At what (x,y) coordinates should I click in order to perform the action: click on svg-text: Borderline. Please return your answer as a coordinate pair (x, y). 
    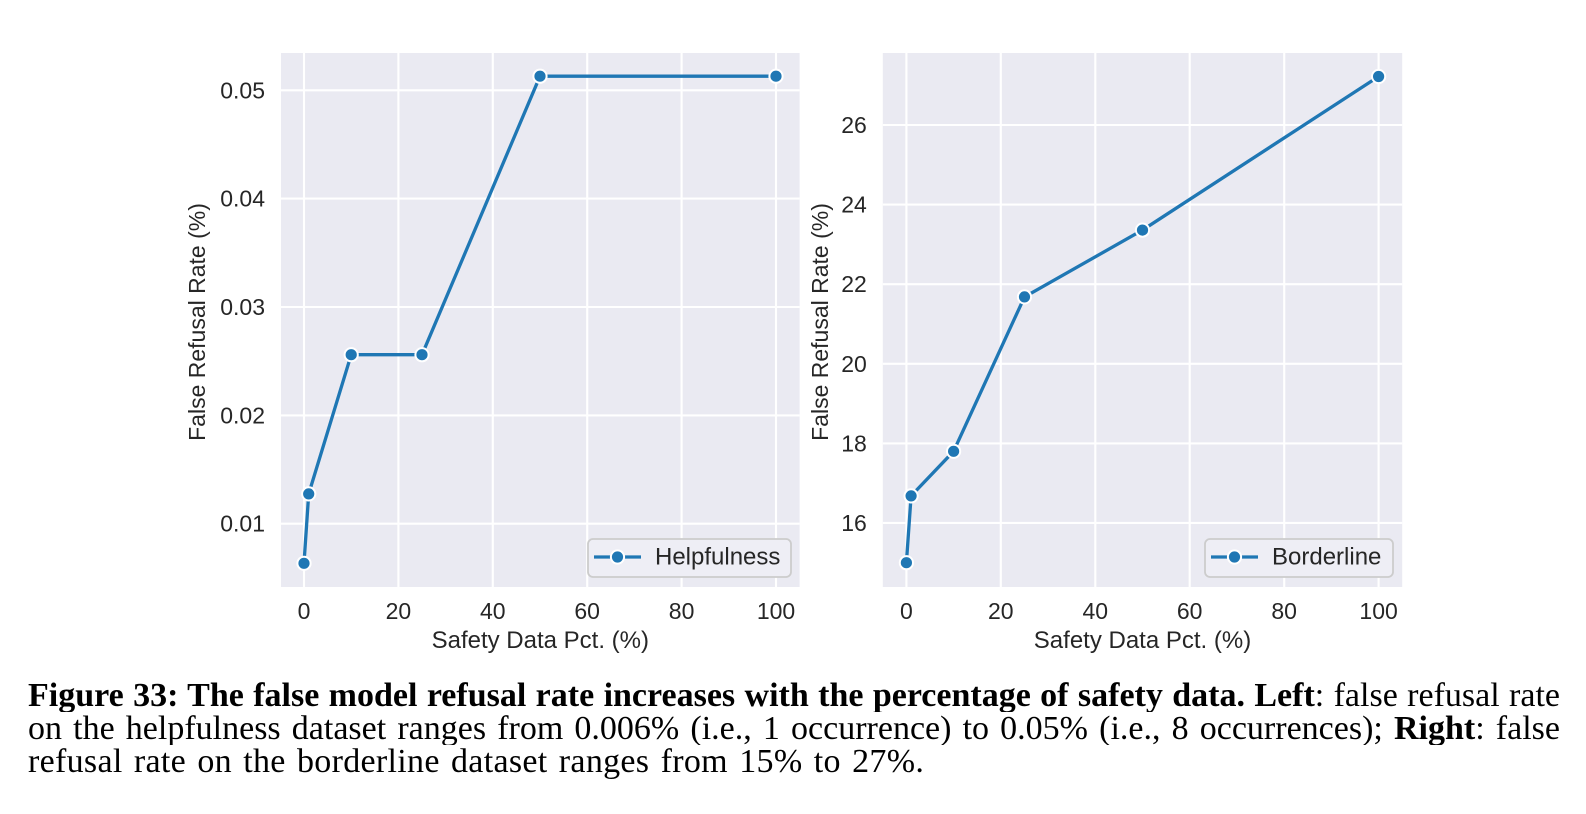
    Looking at the image, I should click on (1326, 557).